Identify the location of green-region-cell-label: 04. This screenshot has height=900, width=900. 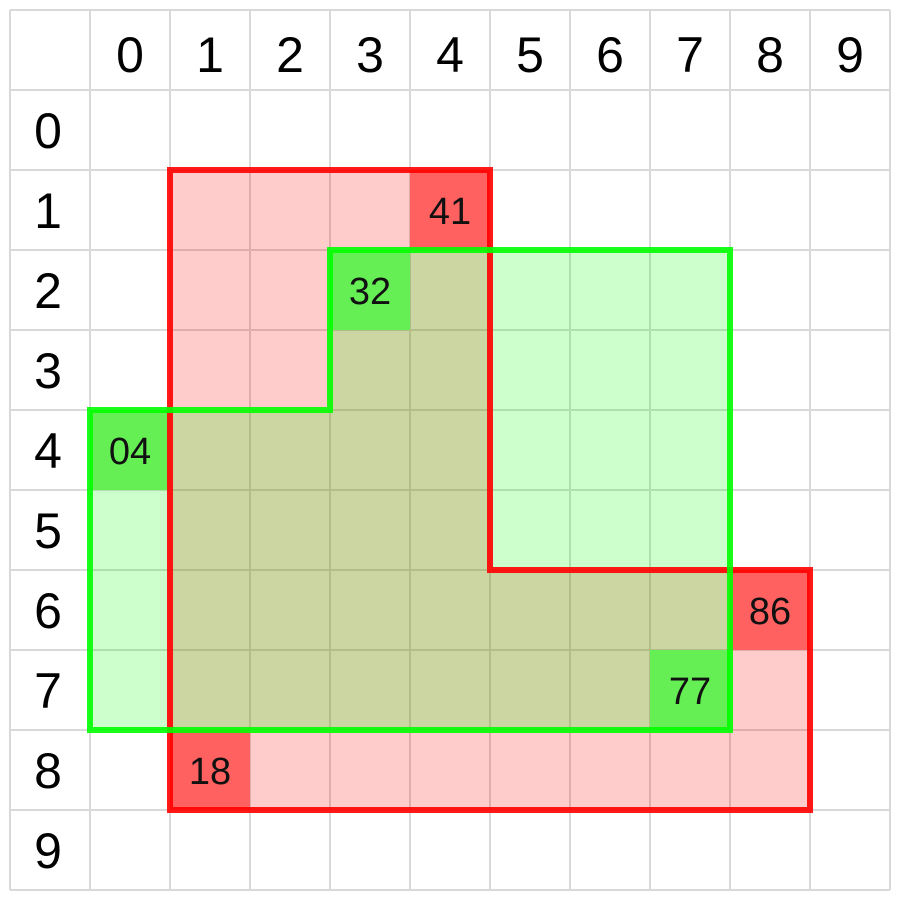
(130, 452).